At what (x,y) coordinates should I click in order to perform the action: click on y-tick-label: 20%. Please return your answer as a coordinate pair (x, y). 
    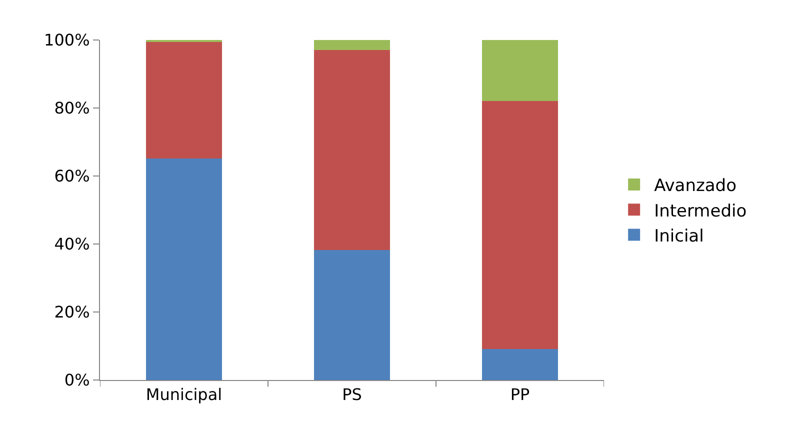
    Looking at the image, I should click on (72, 312).